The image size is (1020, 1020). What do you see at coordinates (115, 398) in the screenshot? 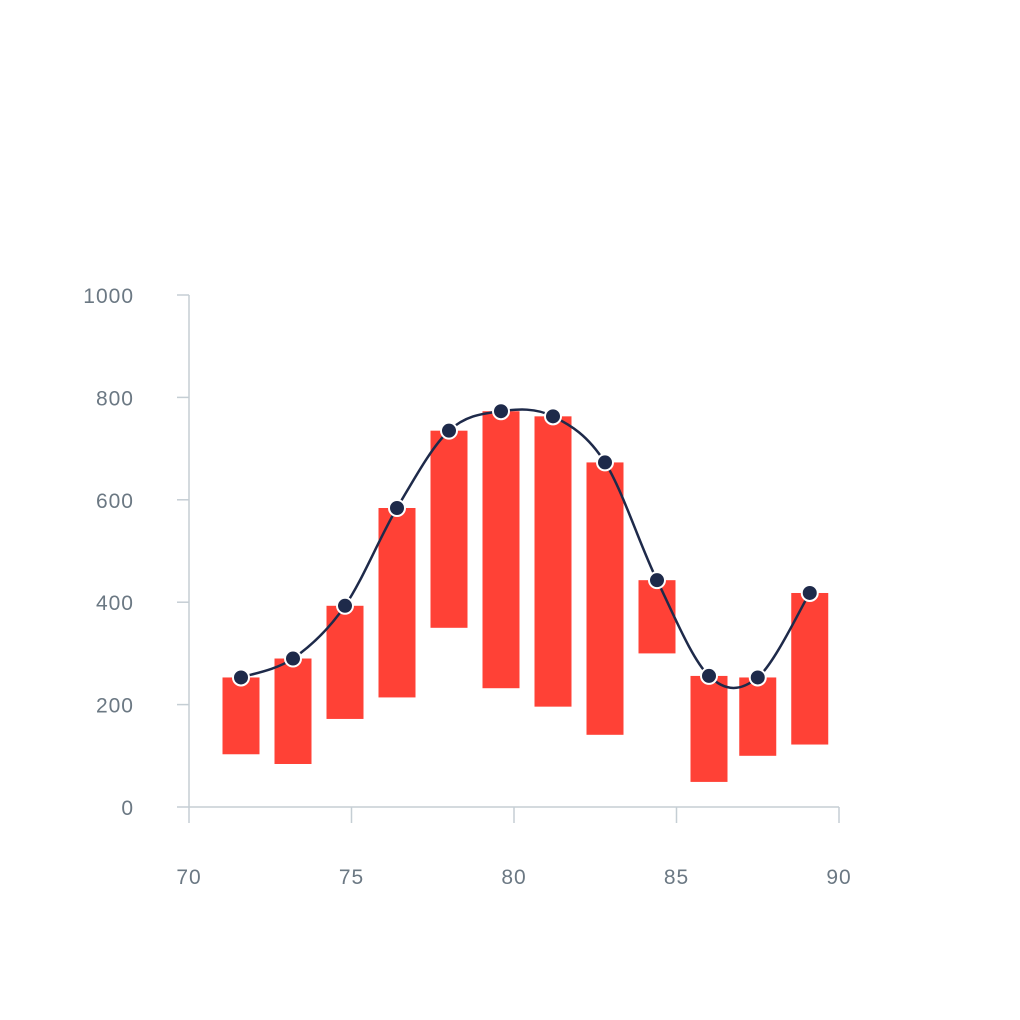
I see `y-tick-label: 800` at bounding box center [115, 398].